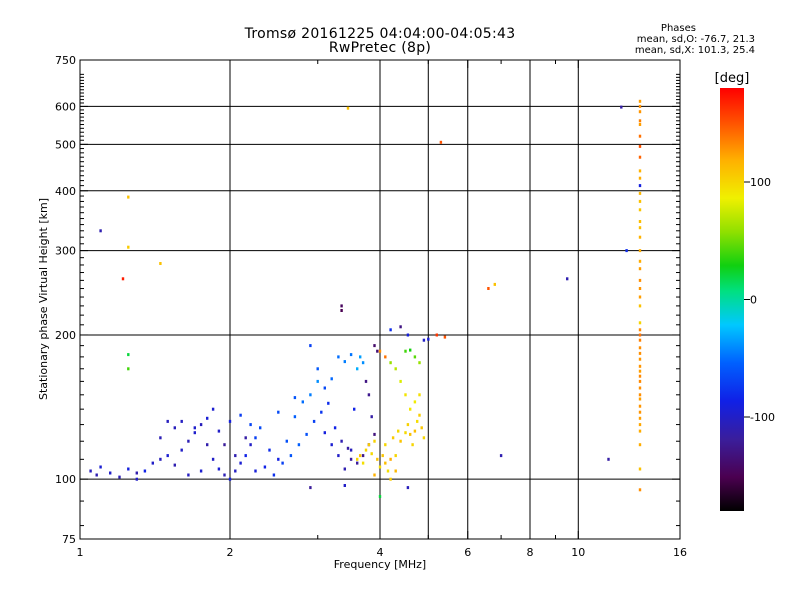 This screenshot has height=600, width=800. I want to click on y-tick-label: 400, so click(65, 191).